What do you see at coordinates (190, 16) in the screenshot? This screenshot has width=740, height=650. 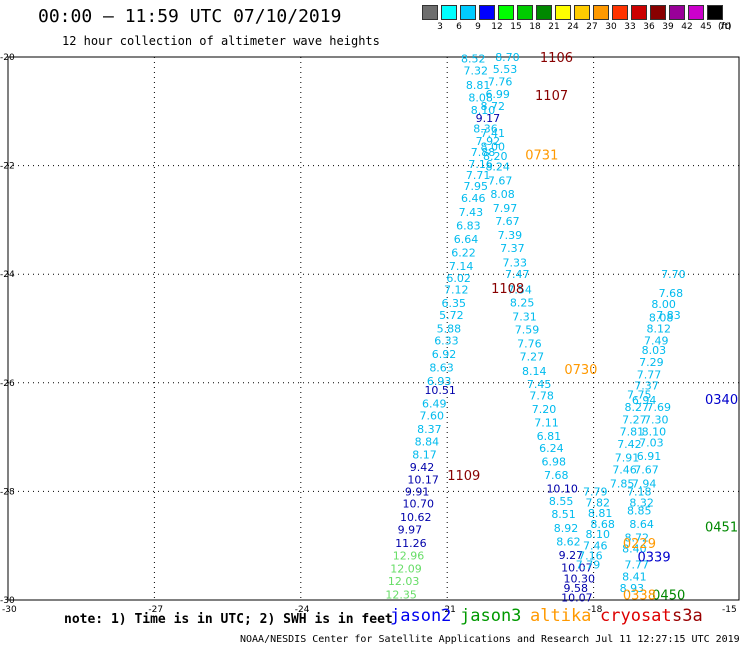 I see `map-title: 00:00 – 11:59 UTC 07/10/2019` at bounding box center [190, 16].